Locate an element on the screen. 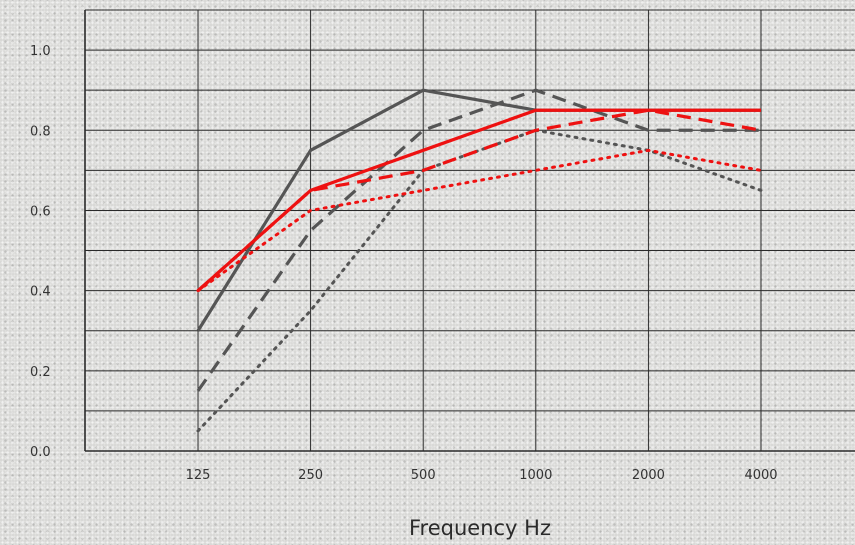 The height and width of the screenshot is (545, 855). y-axis-ticks: 0.0 0.2 0.4 0.6 0.8 1.0 is located at coordinates (40, 252).